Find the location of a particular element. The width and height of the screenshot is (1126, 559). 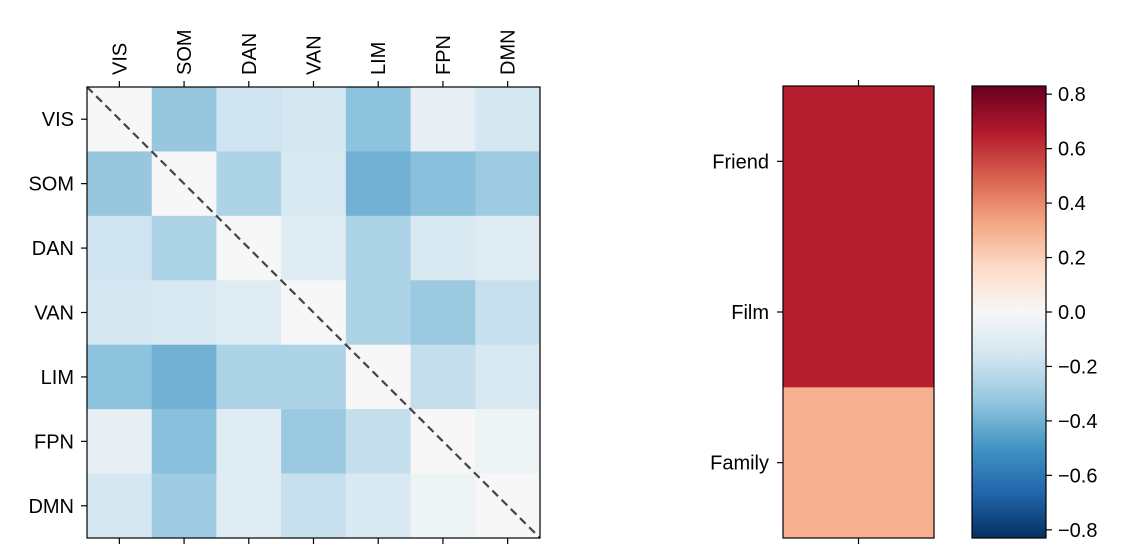

matrix-cell-van-dmn is located at coordinates (508, 313).